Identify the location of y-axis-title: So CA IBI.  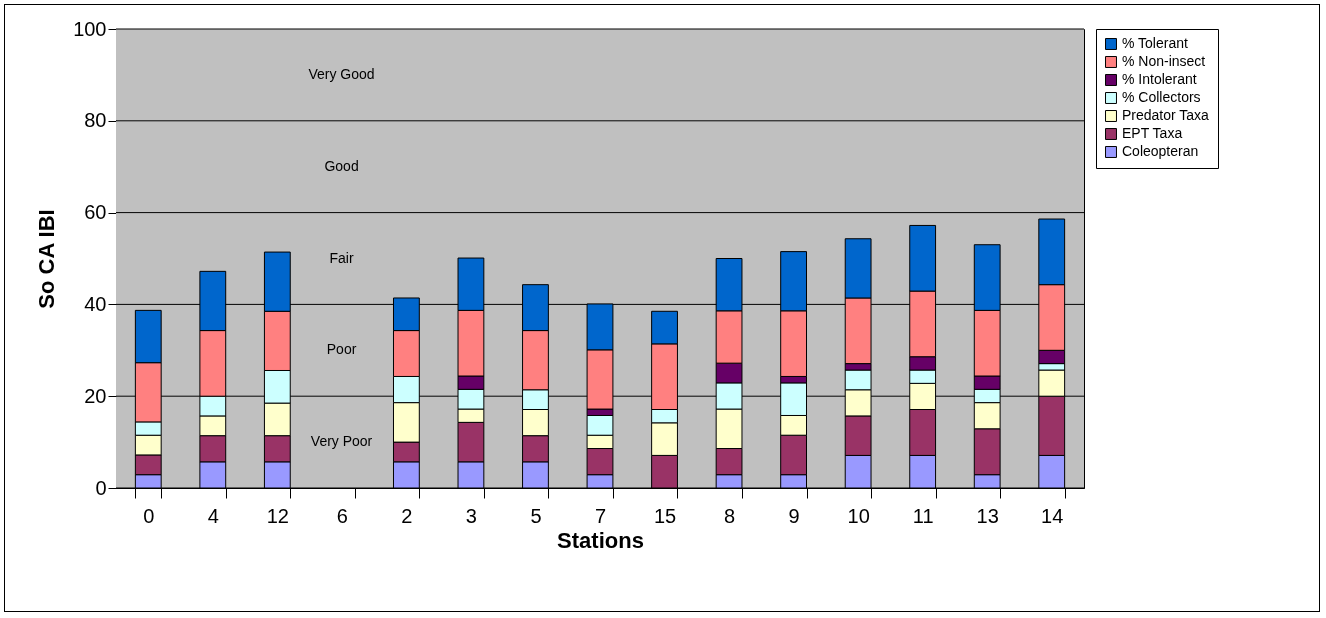
(47, 259).